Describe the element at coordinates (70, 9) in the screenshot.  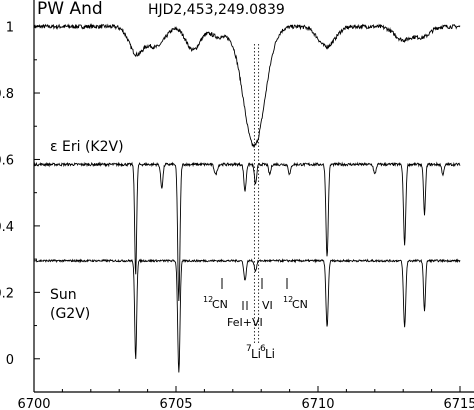
I see `chart-title: PW And` at that location.